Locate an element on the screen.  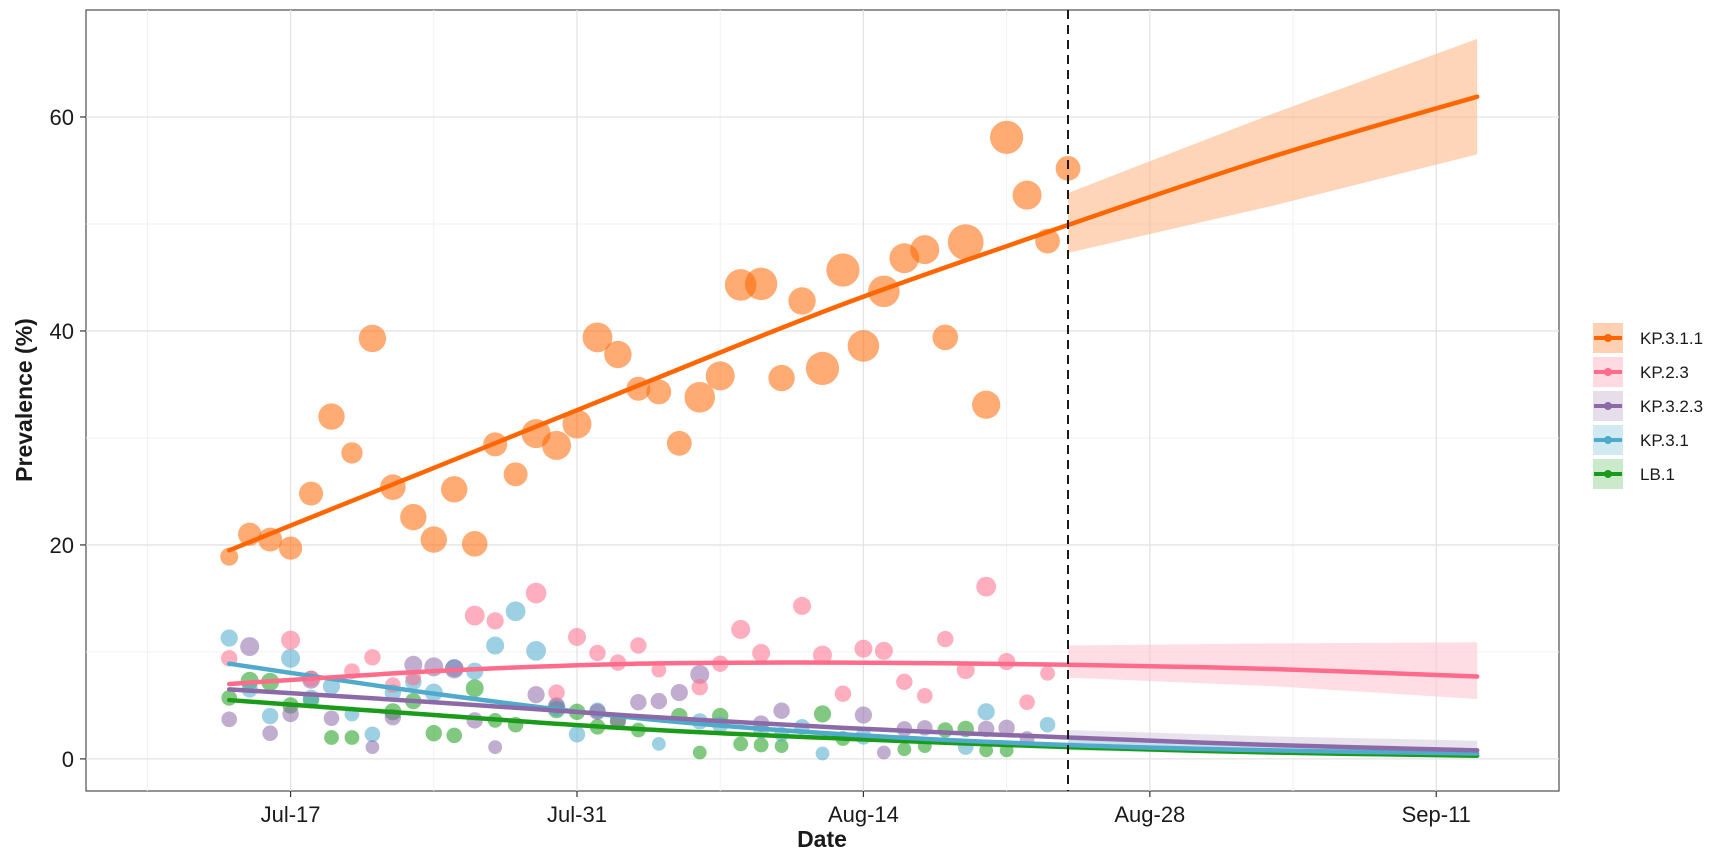
forecast-band is located at coordinates (1273, 145).